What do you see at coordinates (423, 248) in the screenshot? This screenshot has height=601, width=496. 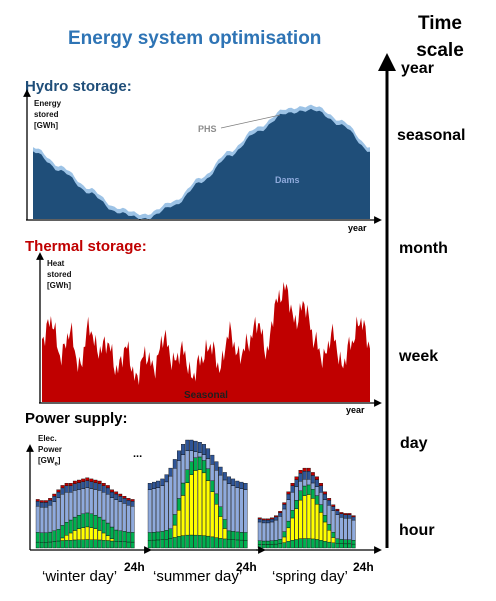 I see `timescale-month: month` at bounding box center [423, 248].